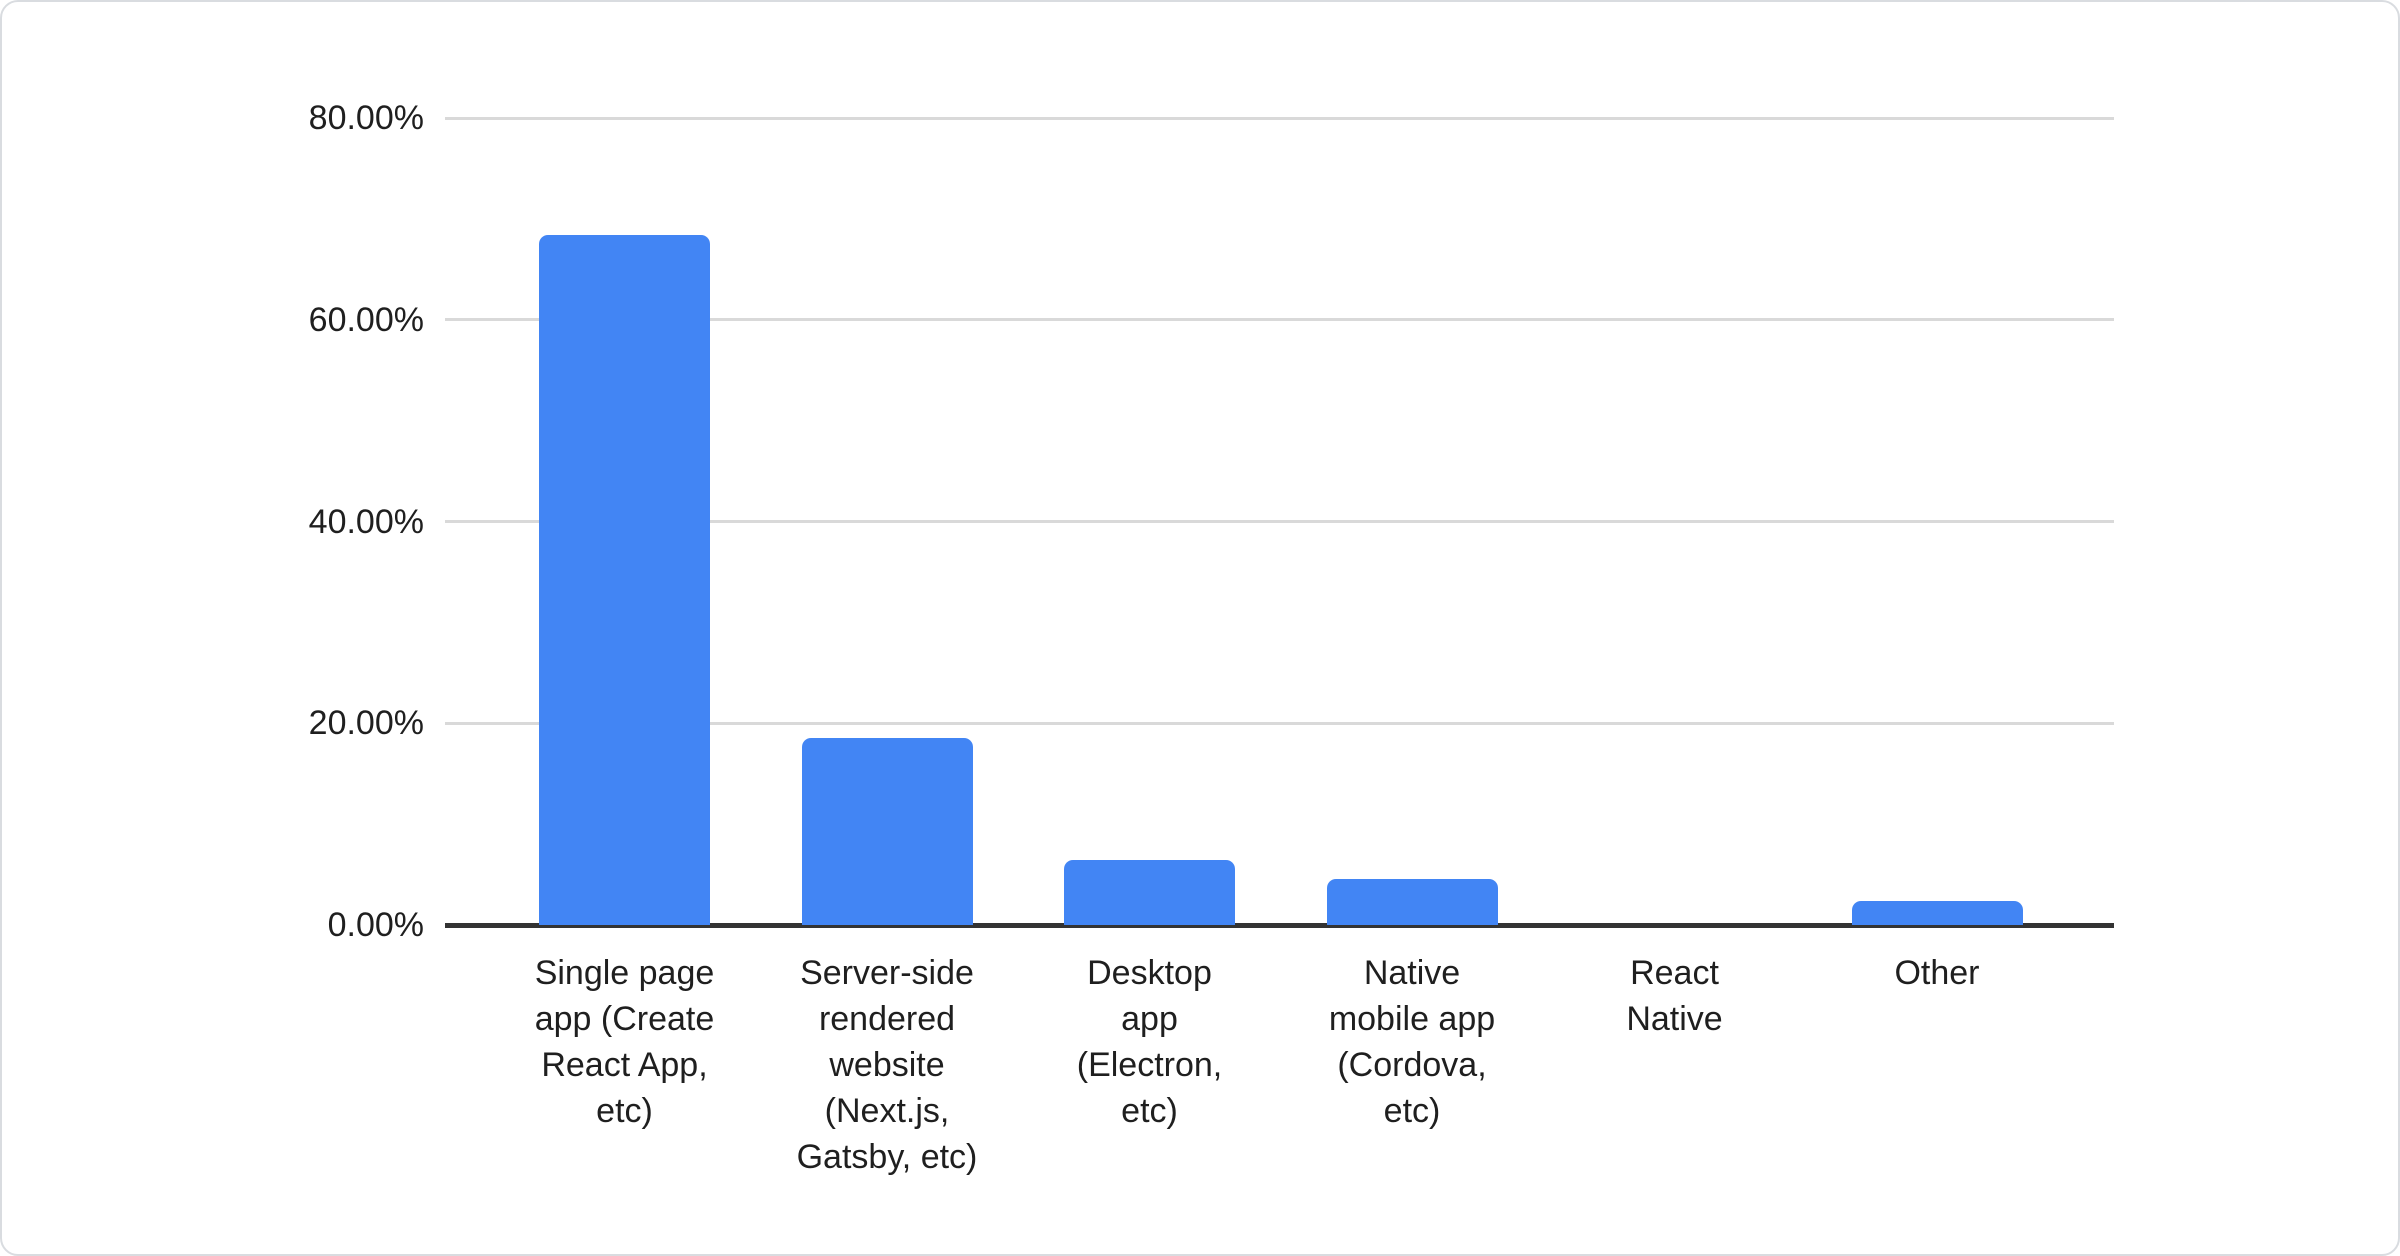  Describe the element at coordinates (366, 319) in the screenshot. I see `y-axis-tick-label-60: 60.00%` at that location.